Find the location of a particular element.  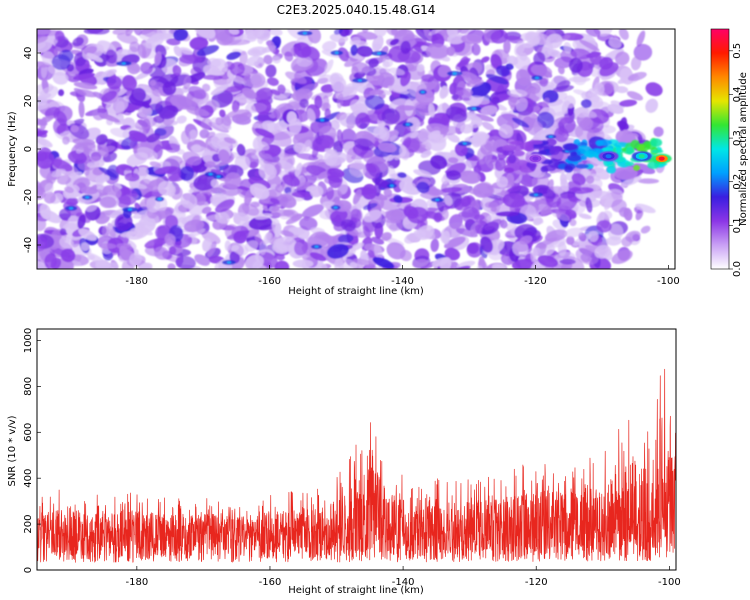

spectrogram-features is located at coordinates (584, 155).